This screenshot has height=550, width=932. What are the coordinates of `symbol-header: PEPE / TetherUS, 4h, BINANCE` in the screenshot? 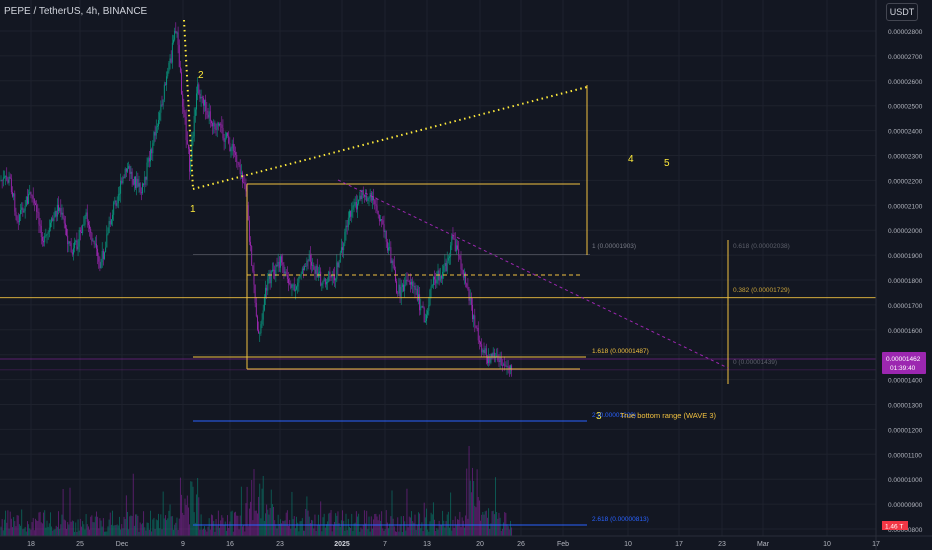 It's located at (76, 11).